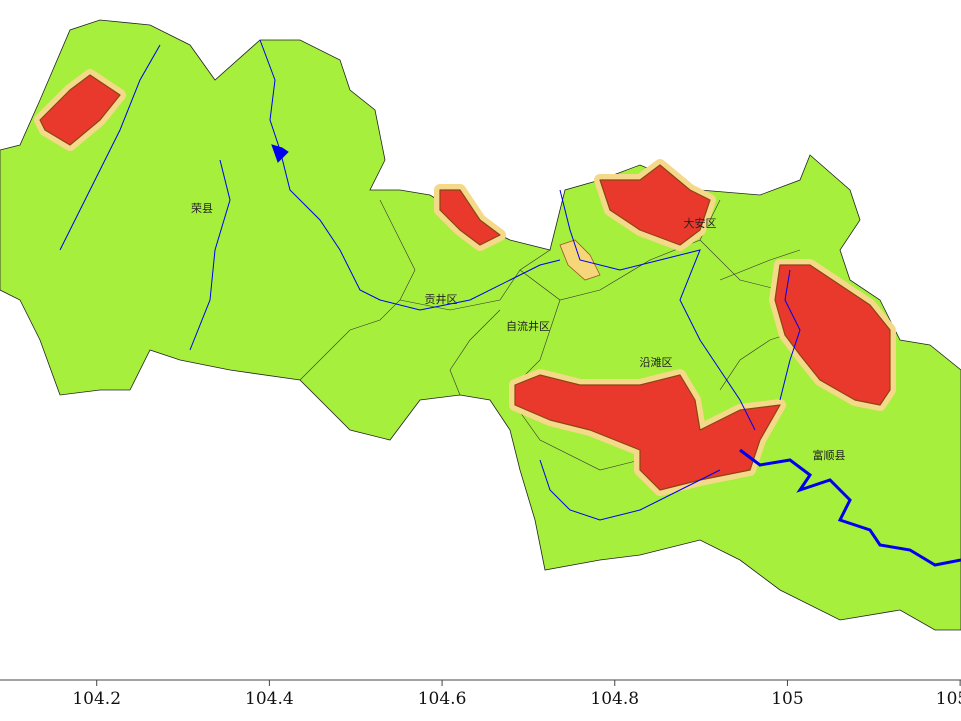  I want to click on district-label: 贡井区, so click(441, 299).